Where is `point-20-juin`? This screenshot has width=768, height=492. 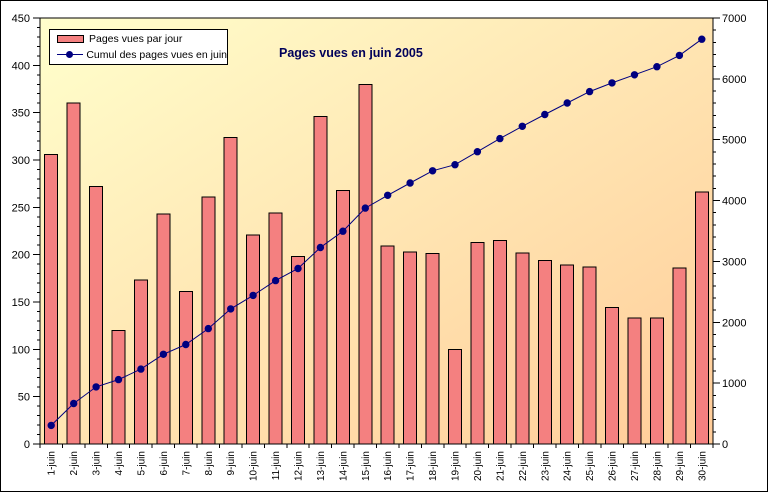
point-20-juin is located at coordinates (477, 152).